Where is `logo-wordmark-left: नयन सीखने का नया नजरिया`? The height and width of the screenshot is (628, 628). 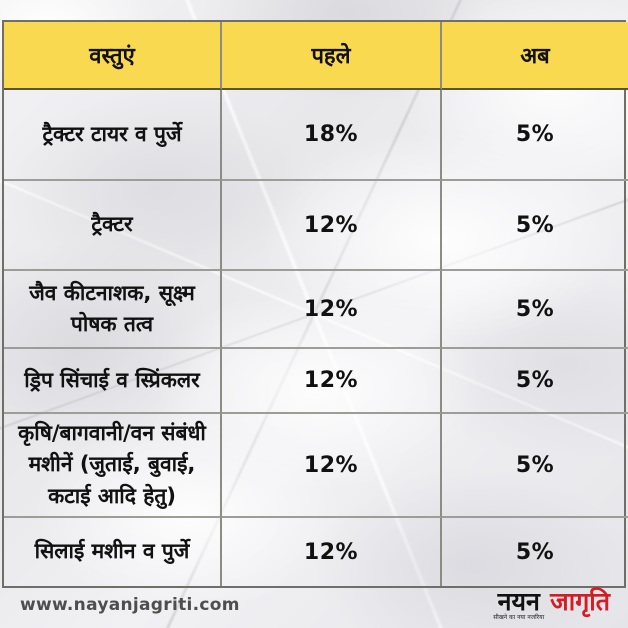
logo-wordmark-left: नयन सीखने का नया नजरिया is located at coordinates (518, 605).